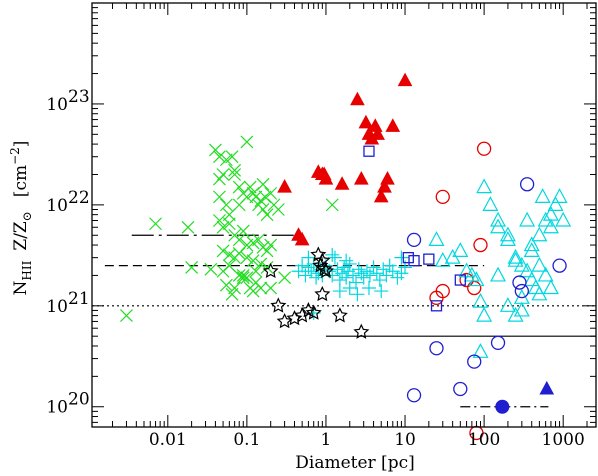  I want to click on x-tick-label: 0.1, so click(246, 440).